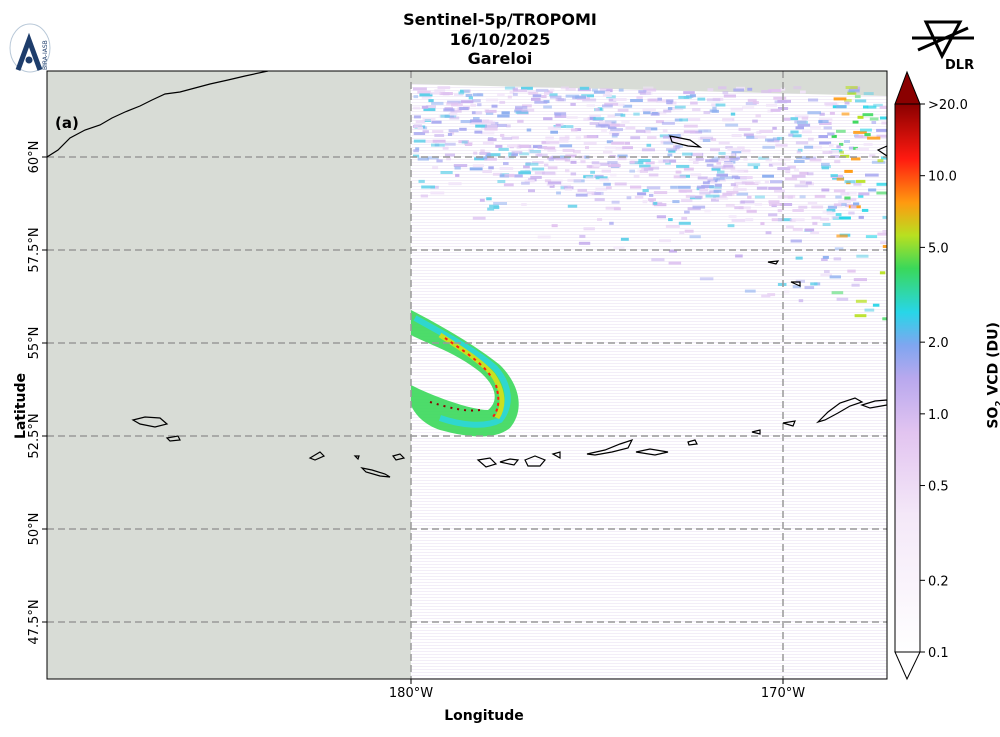 This screenshot has width=1000, height=737. What do you see at coordinates (938, 581) in the screenshot?
I see `colorbar-tick-label: 0.2` at bounding box center [938, 581].